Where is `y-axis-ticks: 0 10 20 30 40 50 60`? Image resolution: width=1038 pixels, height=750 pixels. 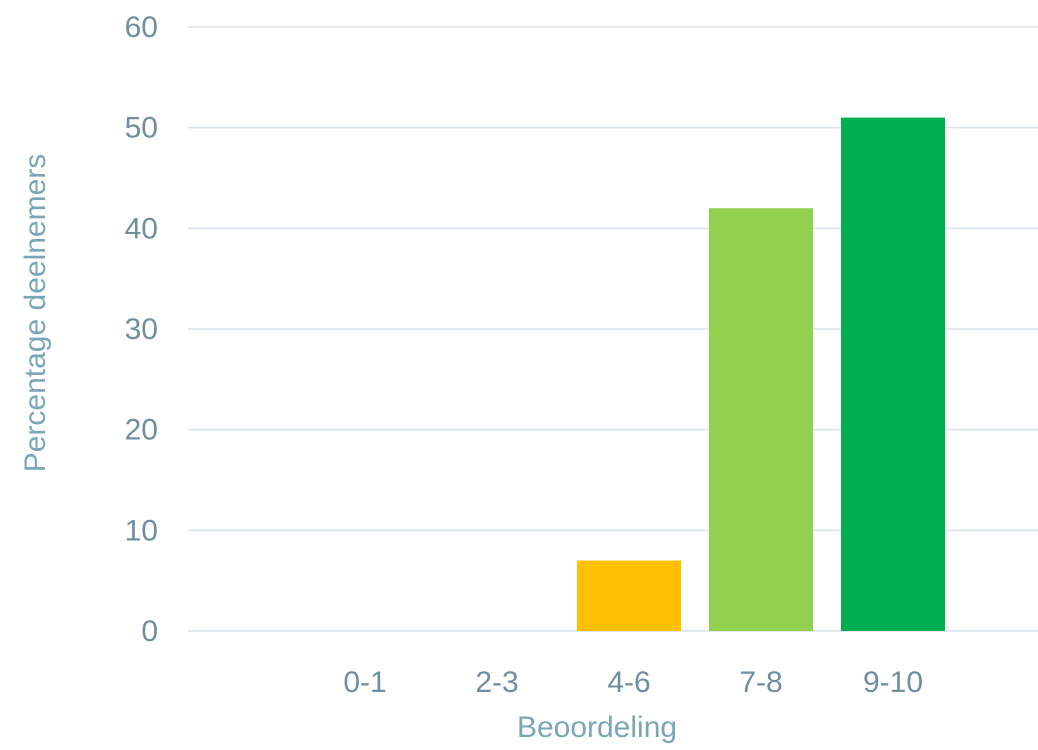 y-axis-ticks: 0 10 20 30 40 50 60 is located at coordinates (141, 329).